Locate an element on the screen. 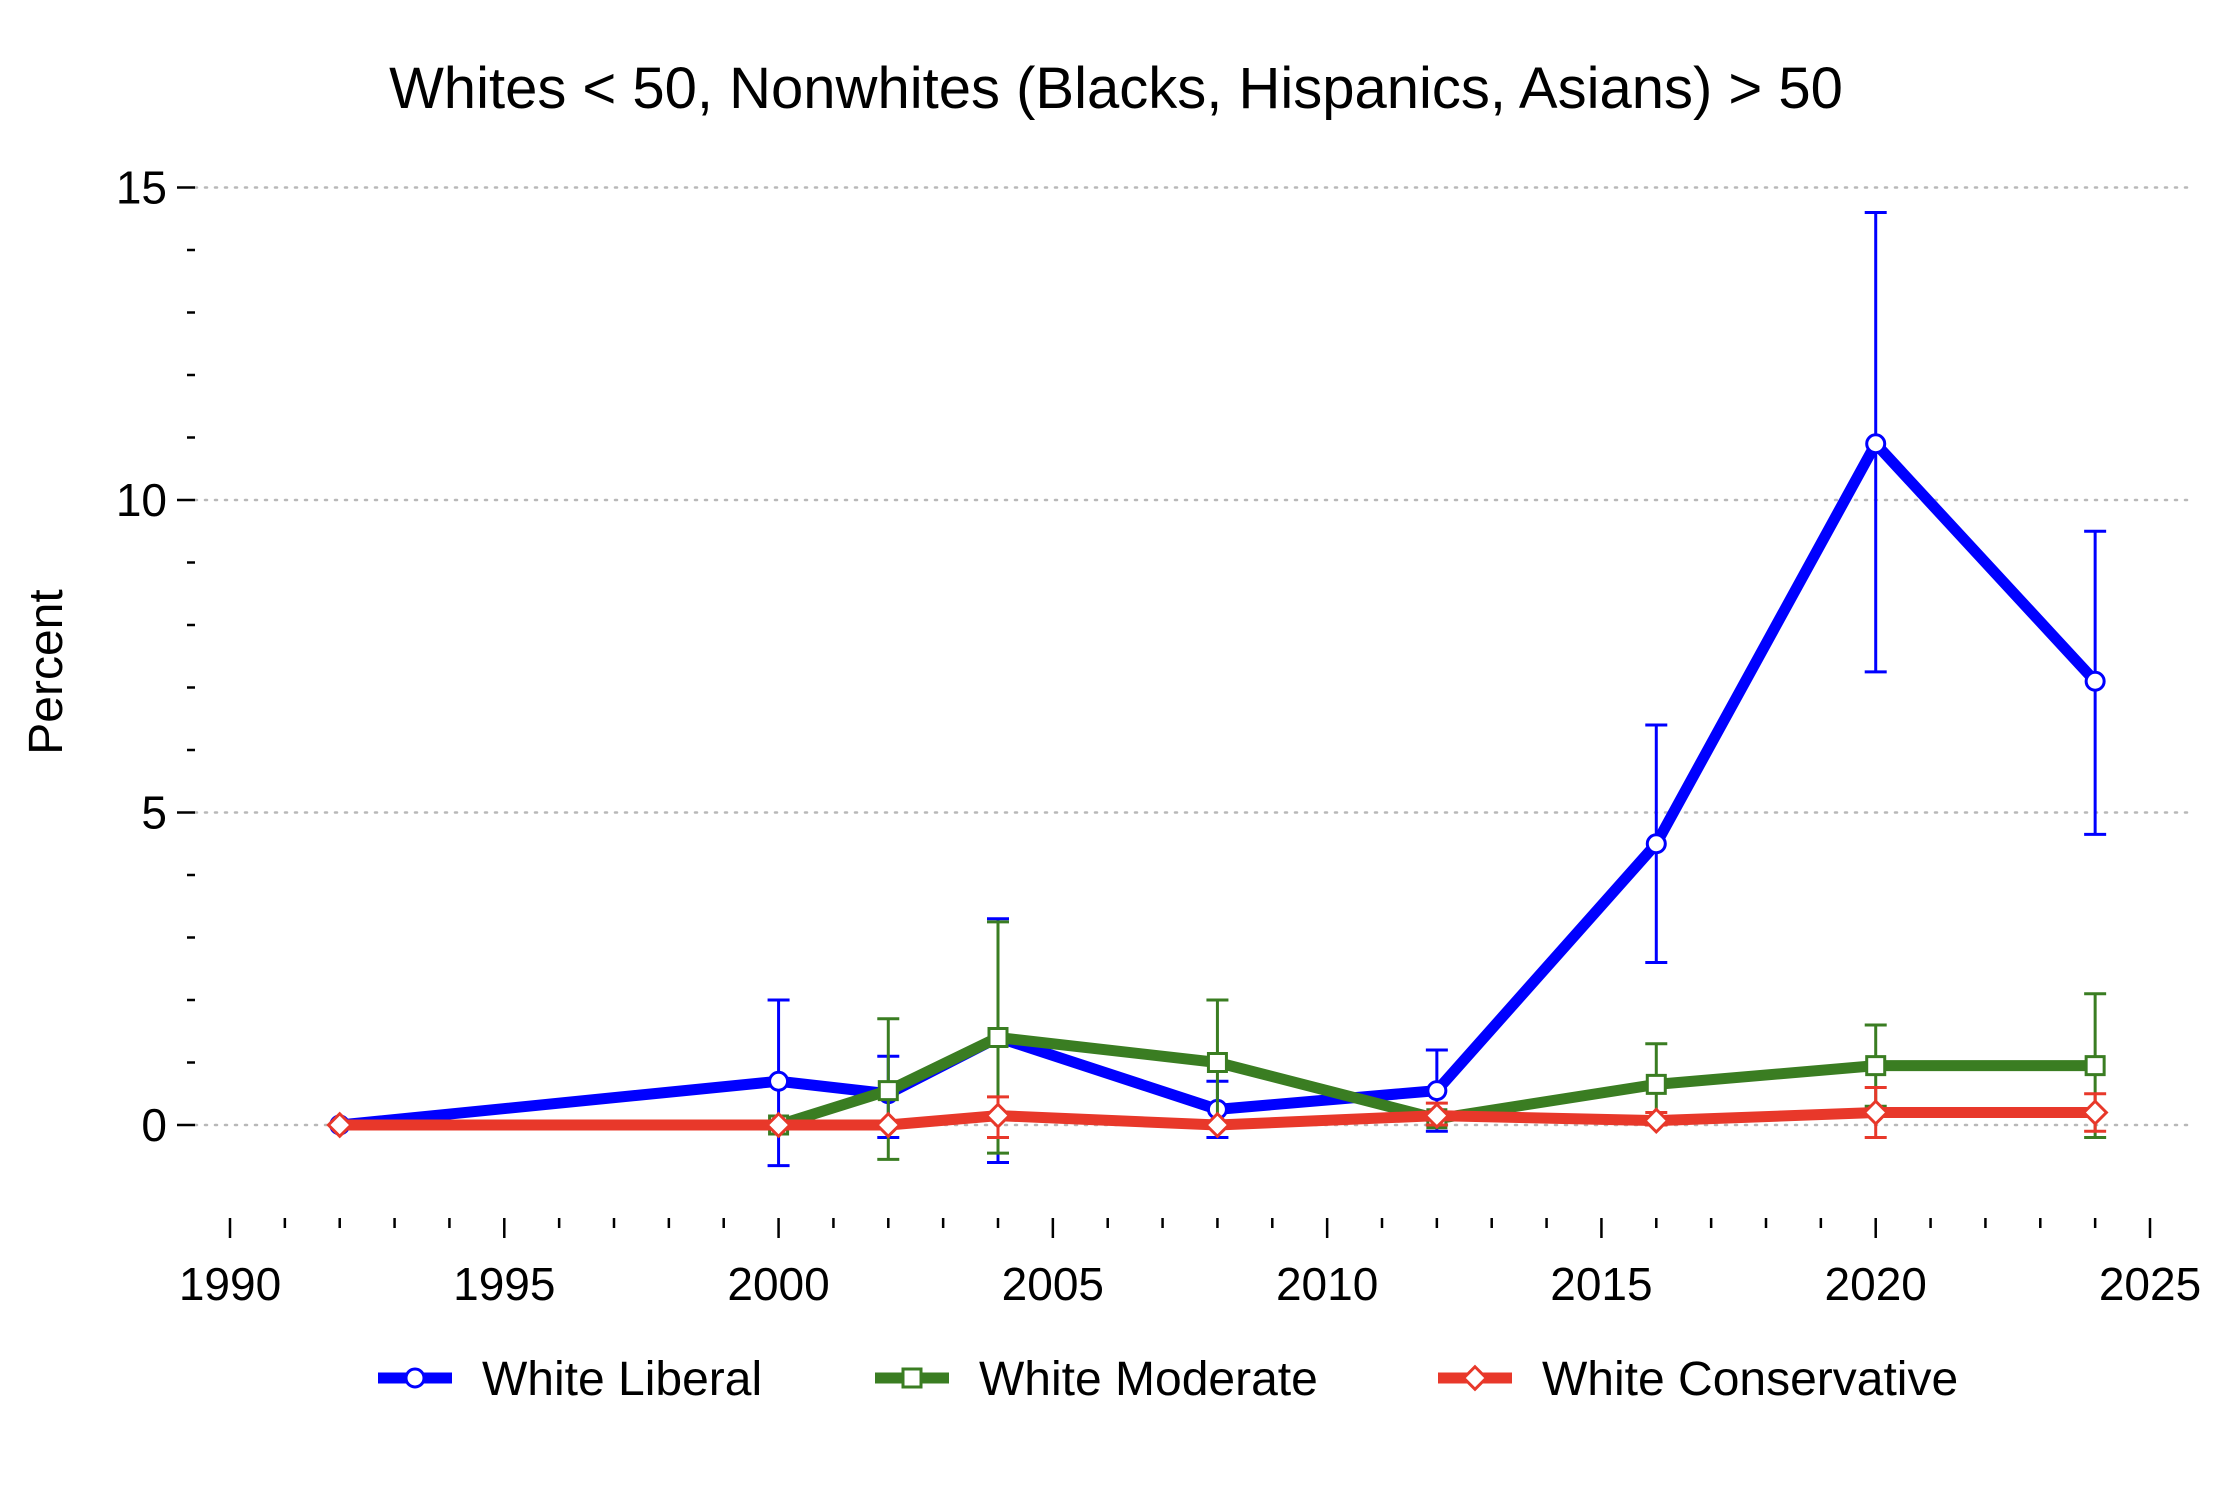 The width and height of the screenshot is (2232, 1488). y-tick-label: 15 is located at coordinates (141, 188).